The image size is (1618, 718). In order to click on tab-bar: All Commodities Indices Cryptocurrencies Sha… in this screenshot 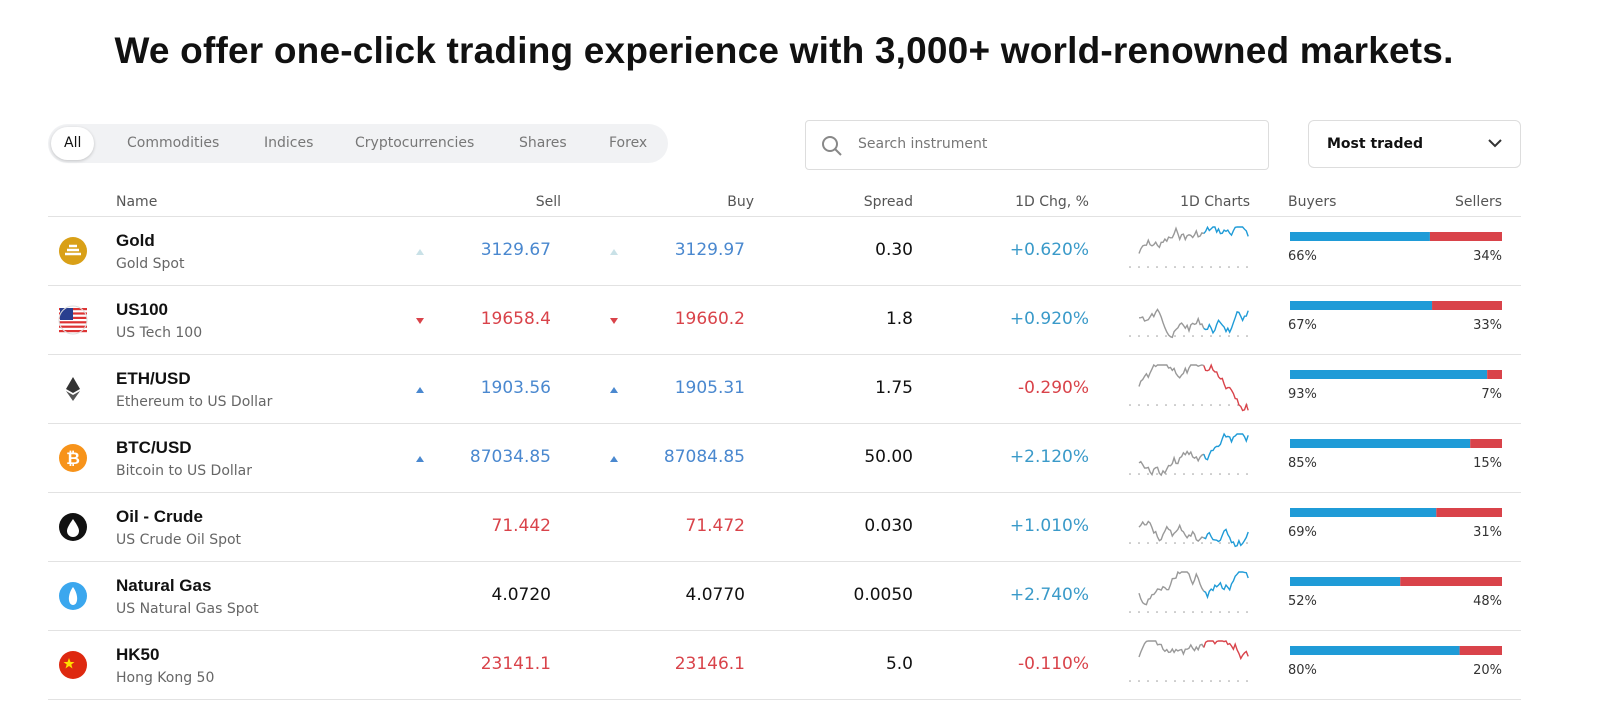, I will do `click(358, 143)`.